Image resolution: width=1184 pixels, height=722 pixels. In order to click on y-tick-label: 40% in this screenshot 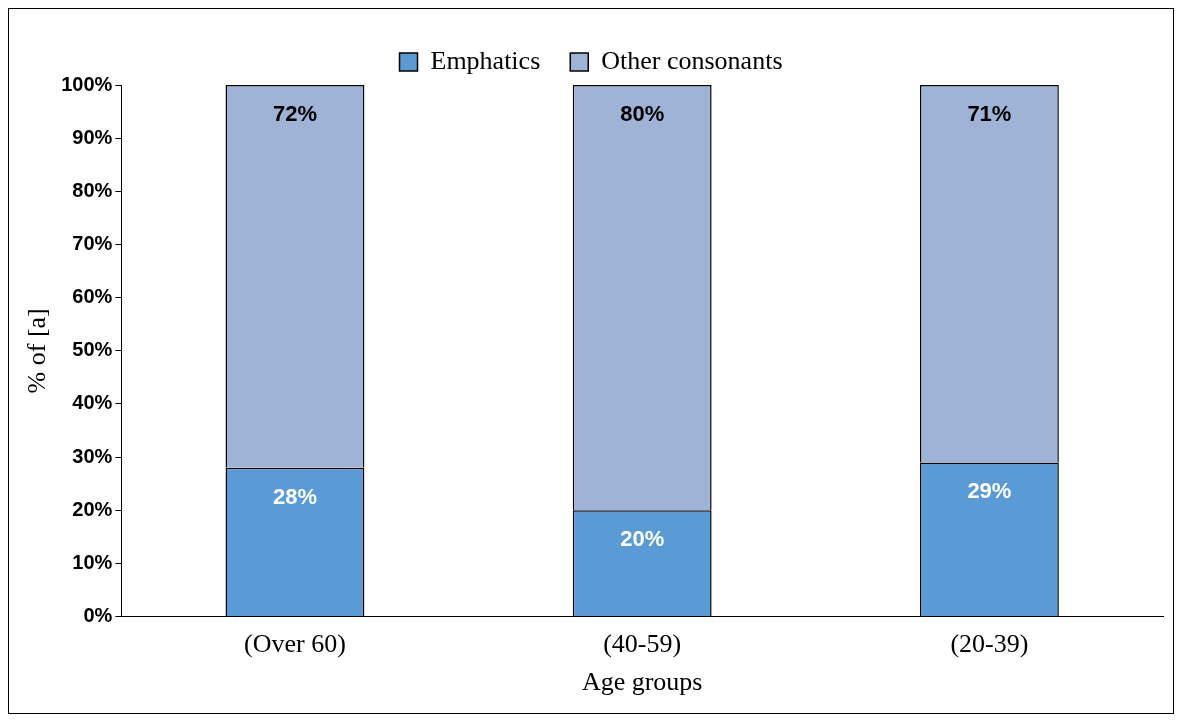, I will do `click(92, 402)`.